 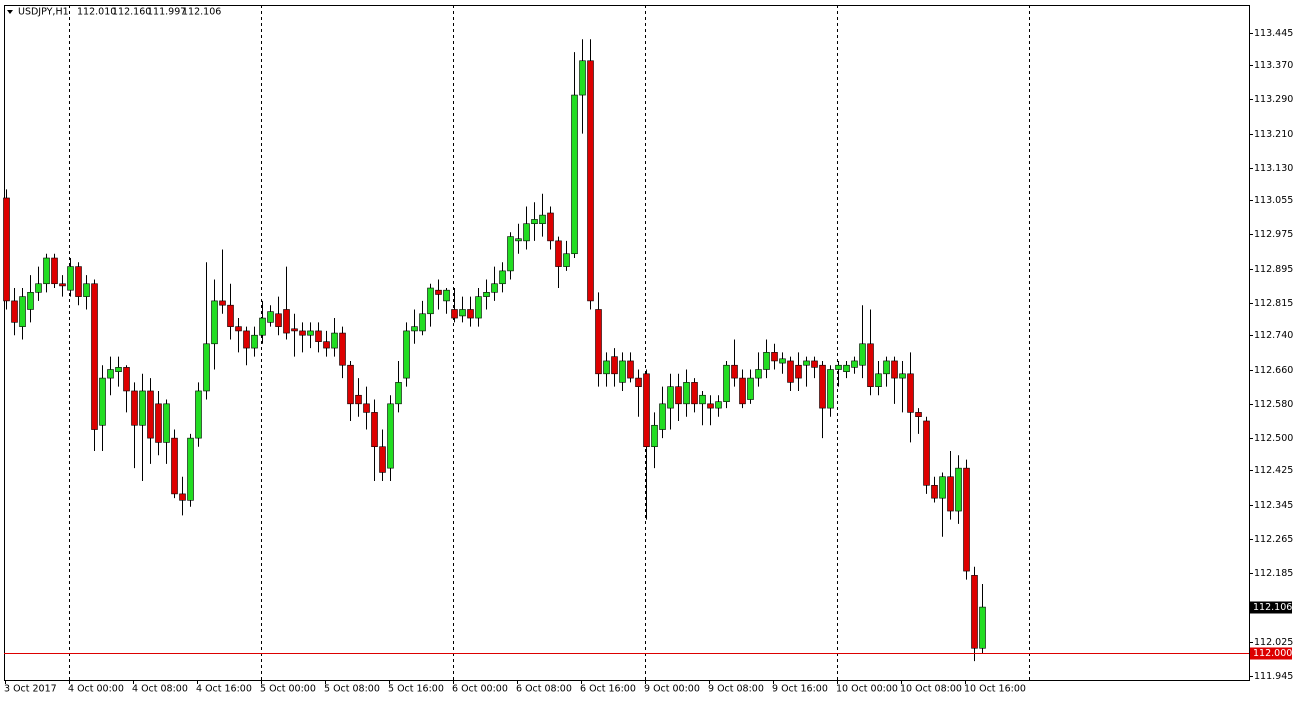 What do you see at coordinates (1273, 676) in the screenshot?
I see `y-tick-label: 111.945` at bounding box center [1273, 676].